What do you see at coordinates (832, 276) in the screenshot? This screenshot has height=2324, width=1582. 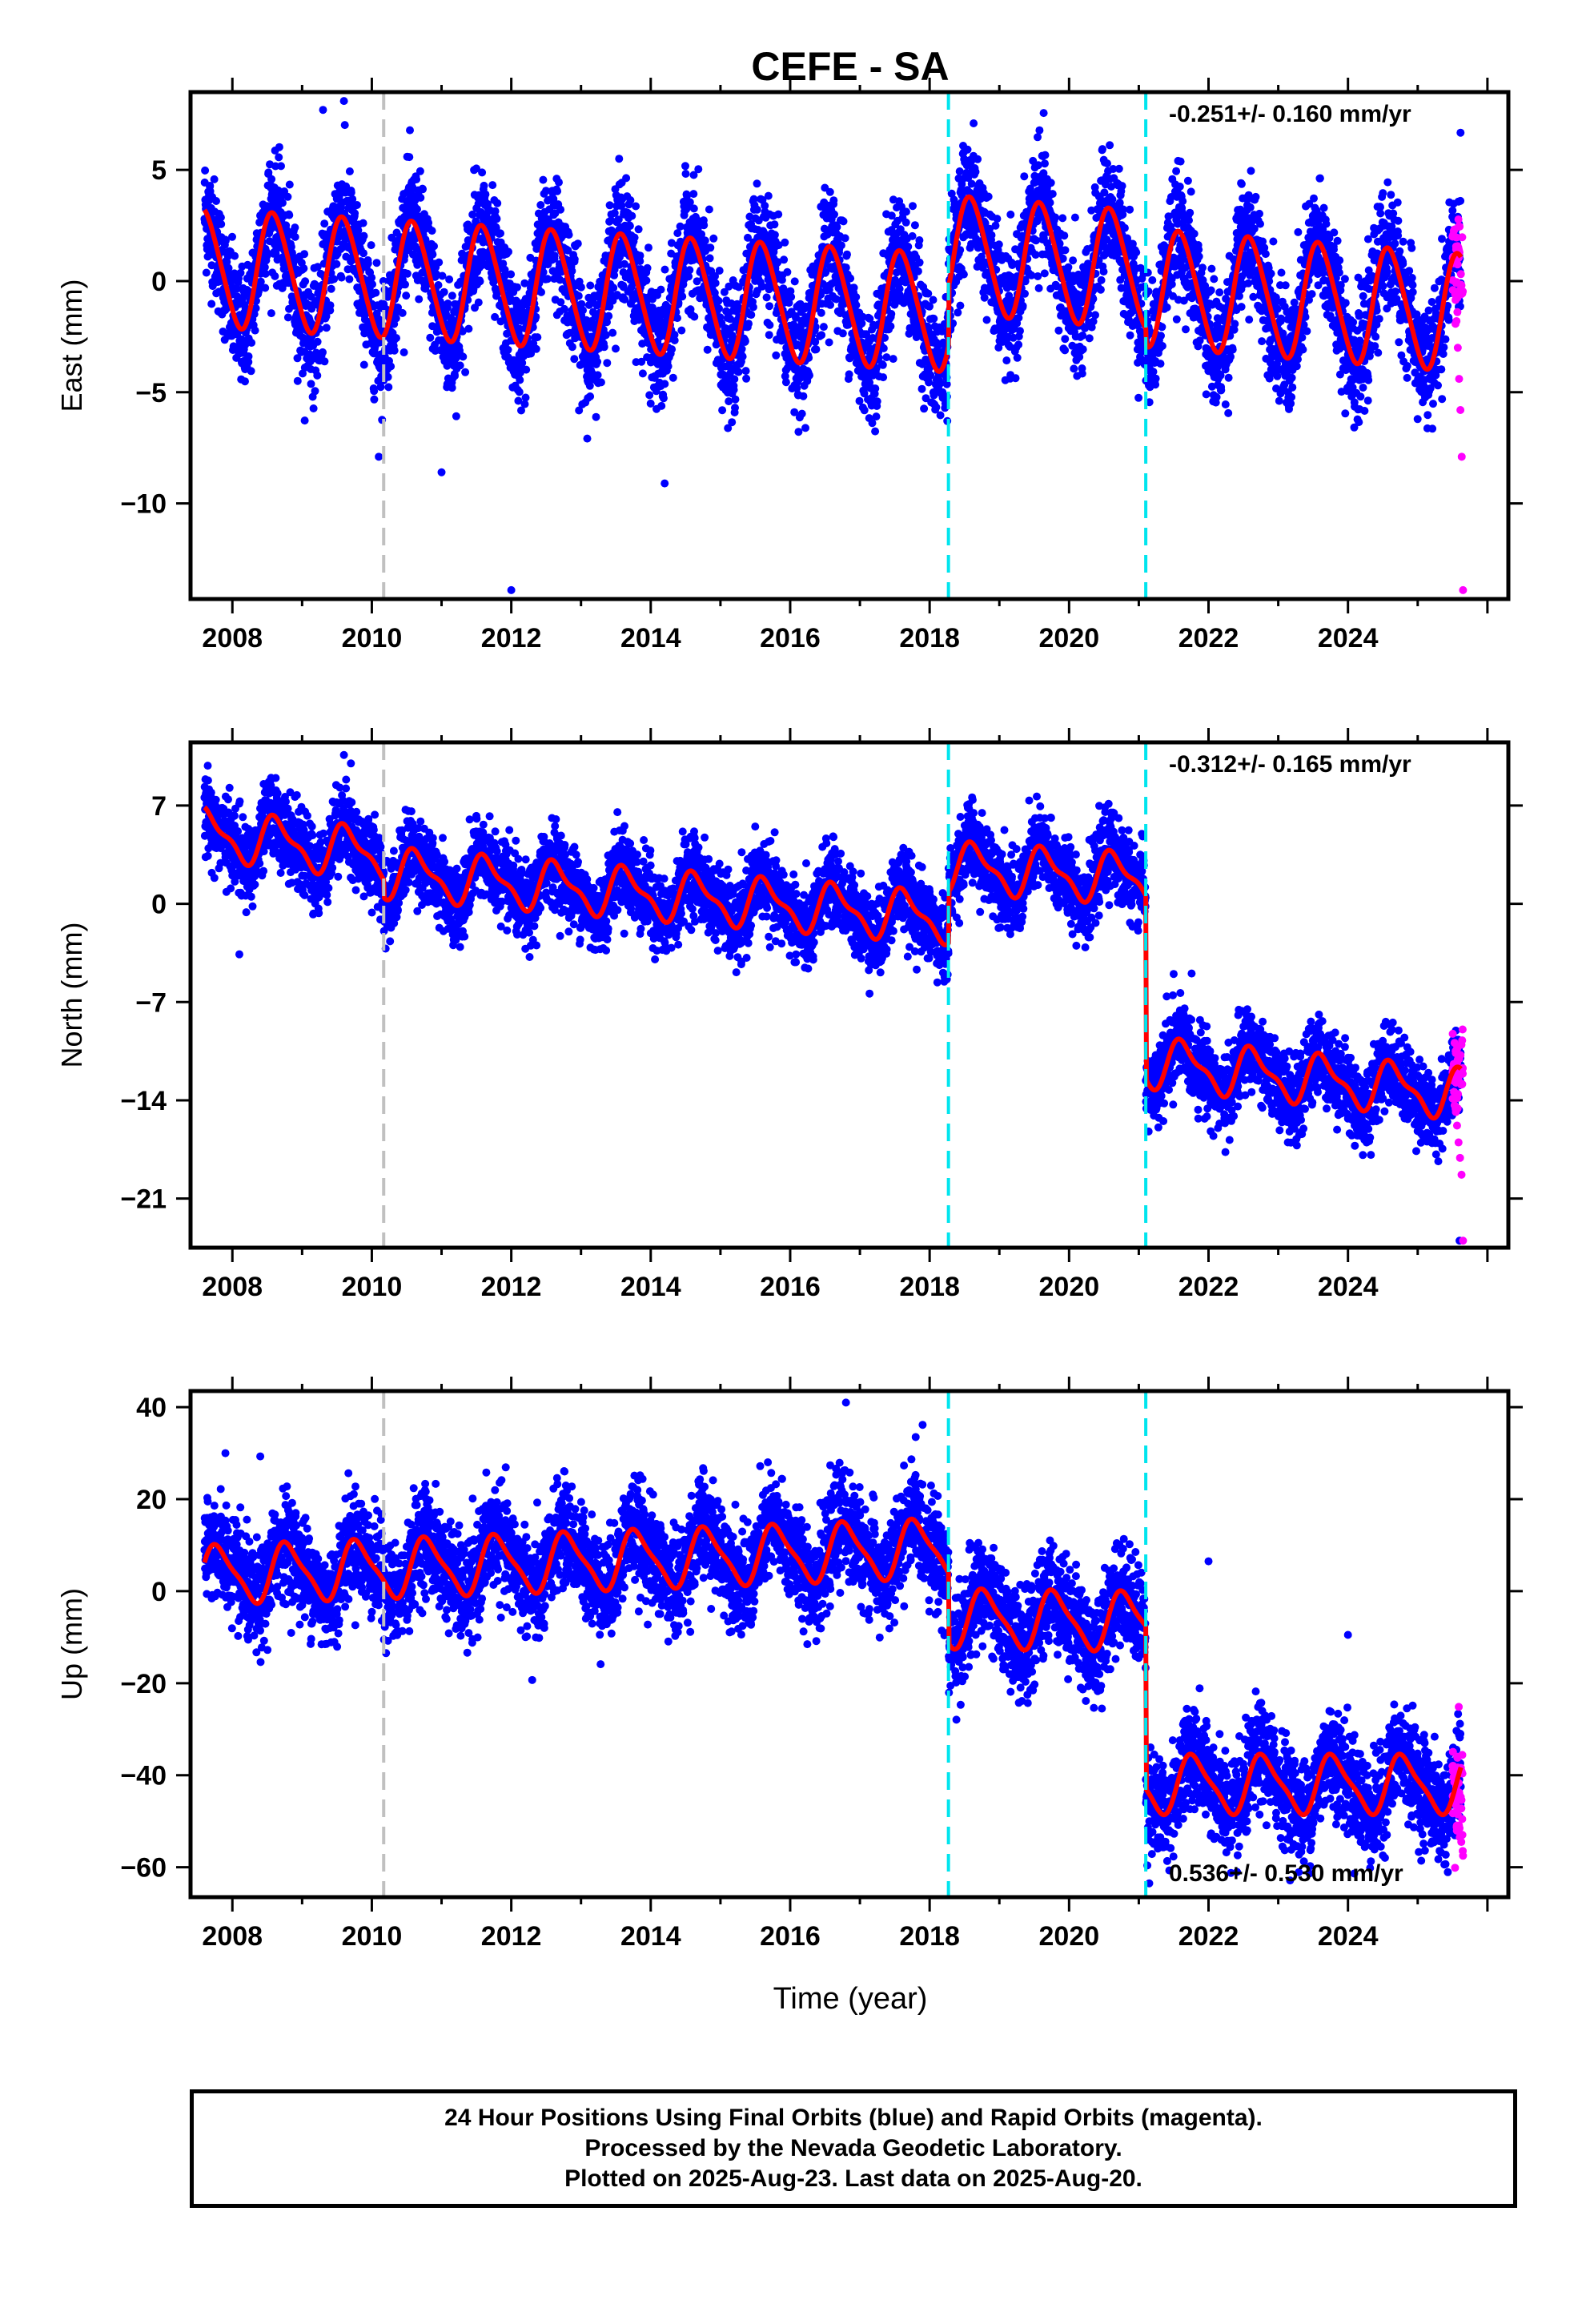 I see `final-orbit-points` at bounding box center [832, 276].